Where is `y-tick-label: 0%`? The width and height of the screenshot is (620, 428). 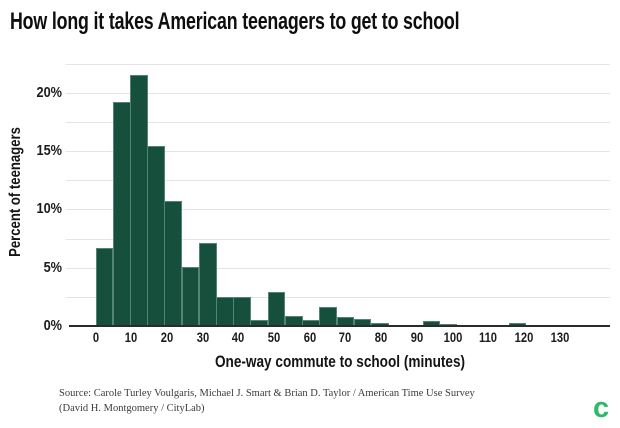 y-tick-label: 0% is located at coordinates (52, 325).